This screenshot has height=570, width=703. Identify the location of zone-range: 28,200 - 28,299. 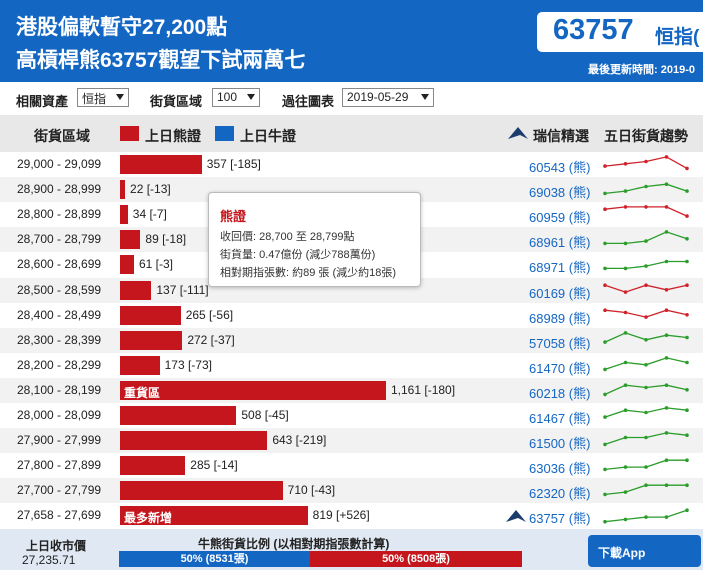
(59, 364).